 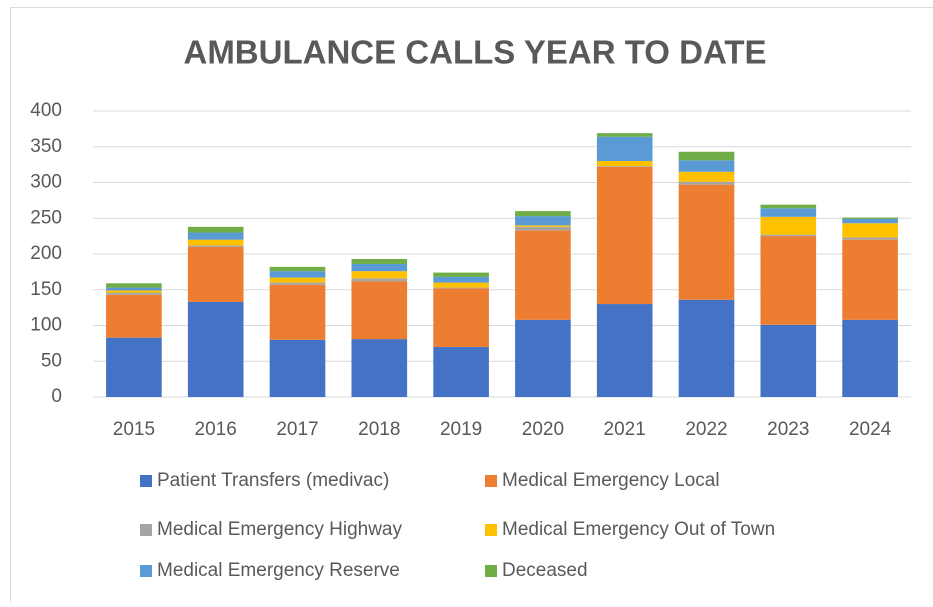 What do you see at coordinates (638, 529) in the screenshot?
I see `legend-label: Medical Emergency Out of Town` at bounding box center [638, 529].